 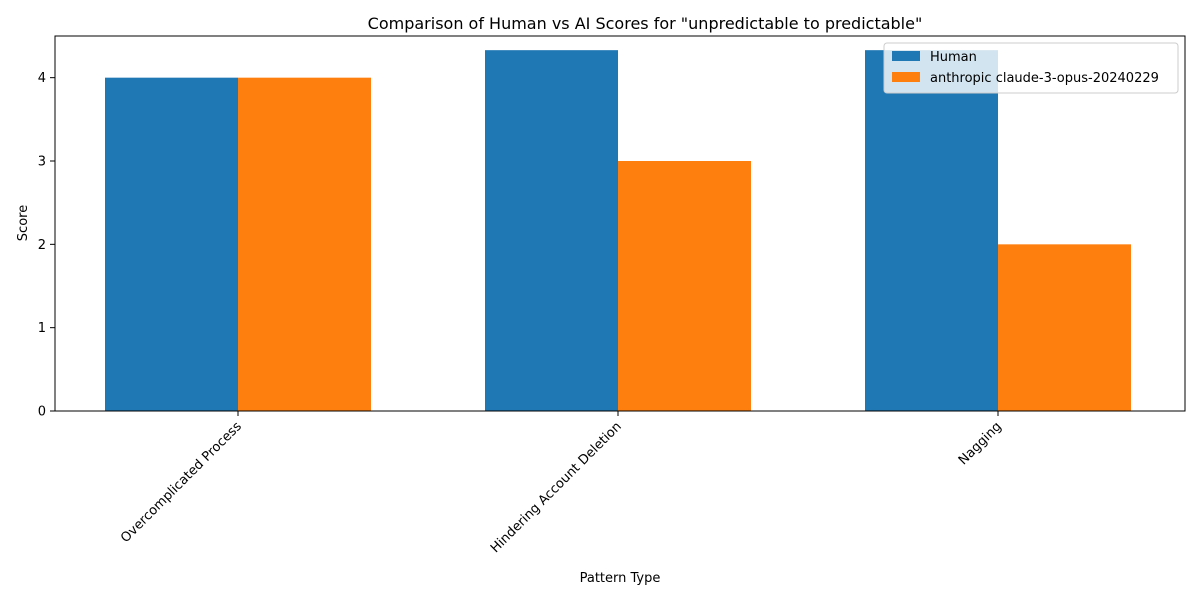 What do you see at coordinates (906, 77) in the screenshot?
I see `legend-swatch-ai` at bounding box center [906, 77].